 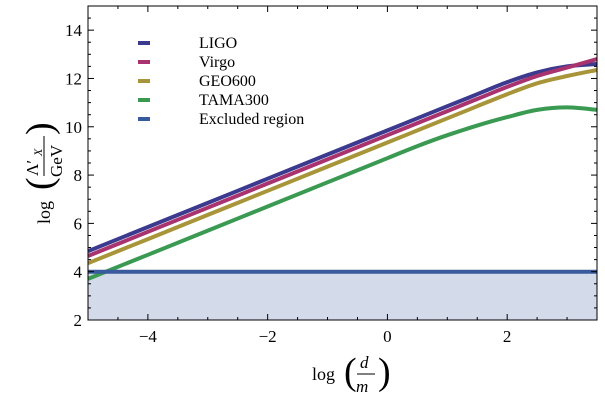 What do you see at coordinates (78, 272) in the screenshot?
I see `y-tick-label: 4` at bounding box center [78, 272].